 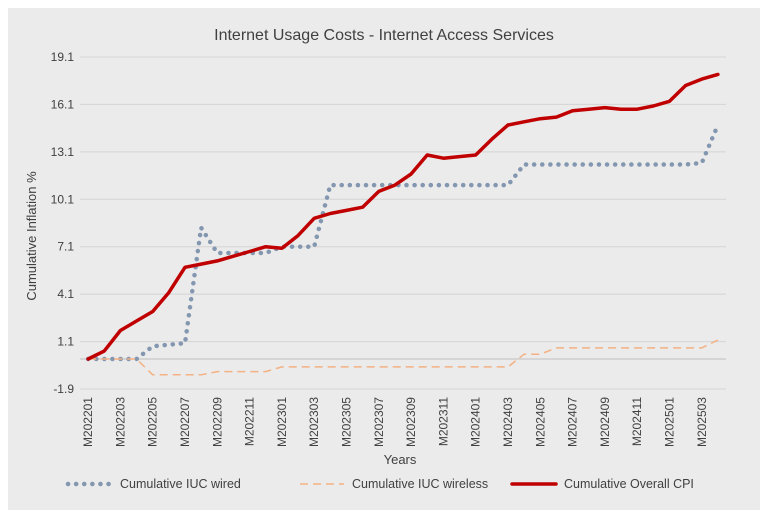 What do you see at coordinates (282, 422) in the screenshot?
I see `x-tick-label: M202301` at bounding box center [282, 422].